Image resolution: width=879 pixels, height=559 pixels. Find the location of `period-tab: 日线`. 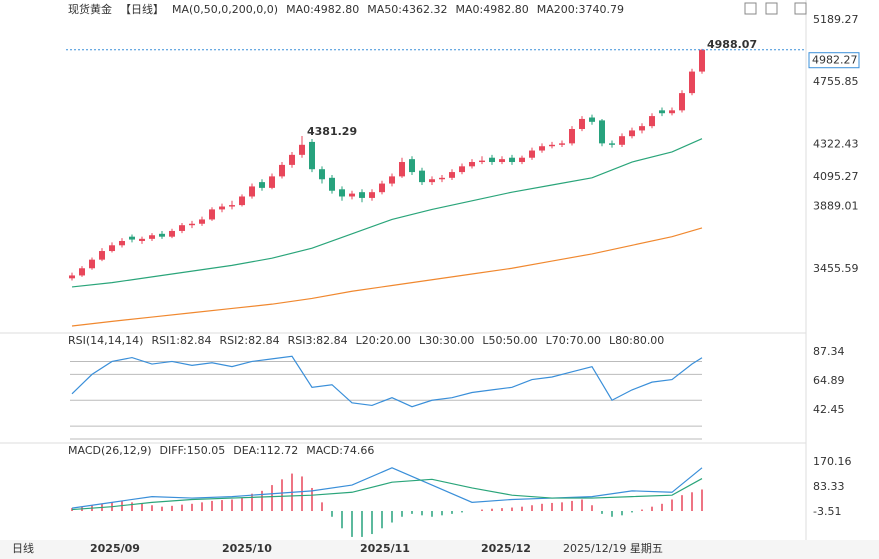

period-tab: 日线 is located at coordinates (23, 548).